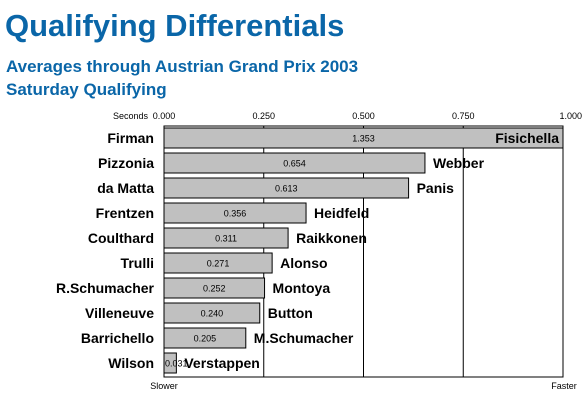  I want to click on slower-driver-label: Barrichello, so click(117, 338).